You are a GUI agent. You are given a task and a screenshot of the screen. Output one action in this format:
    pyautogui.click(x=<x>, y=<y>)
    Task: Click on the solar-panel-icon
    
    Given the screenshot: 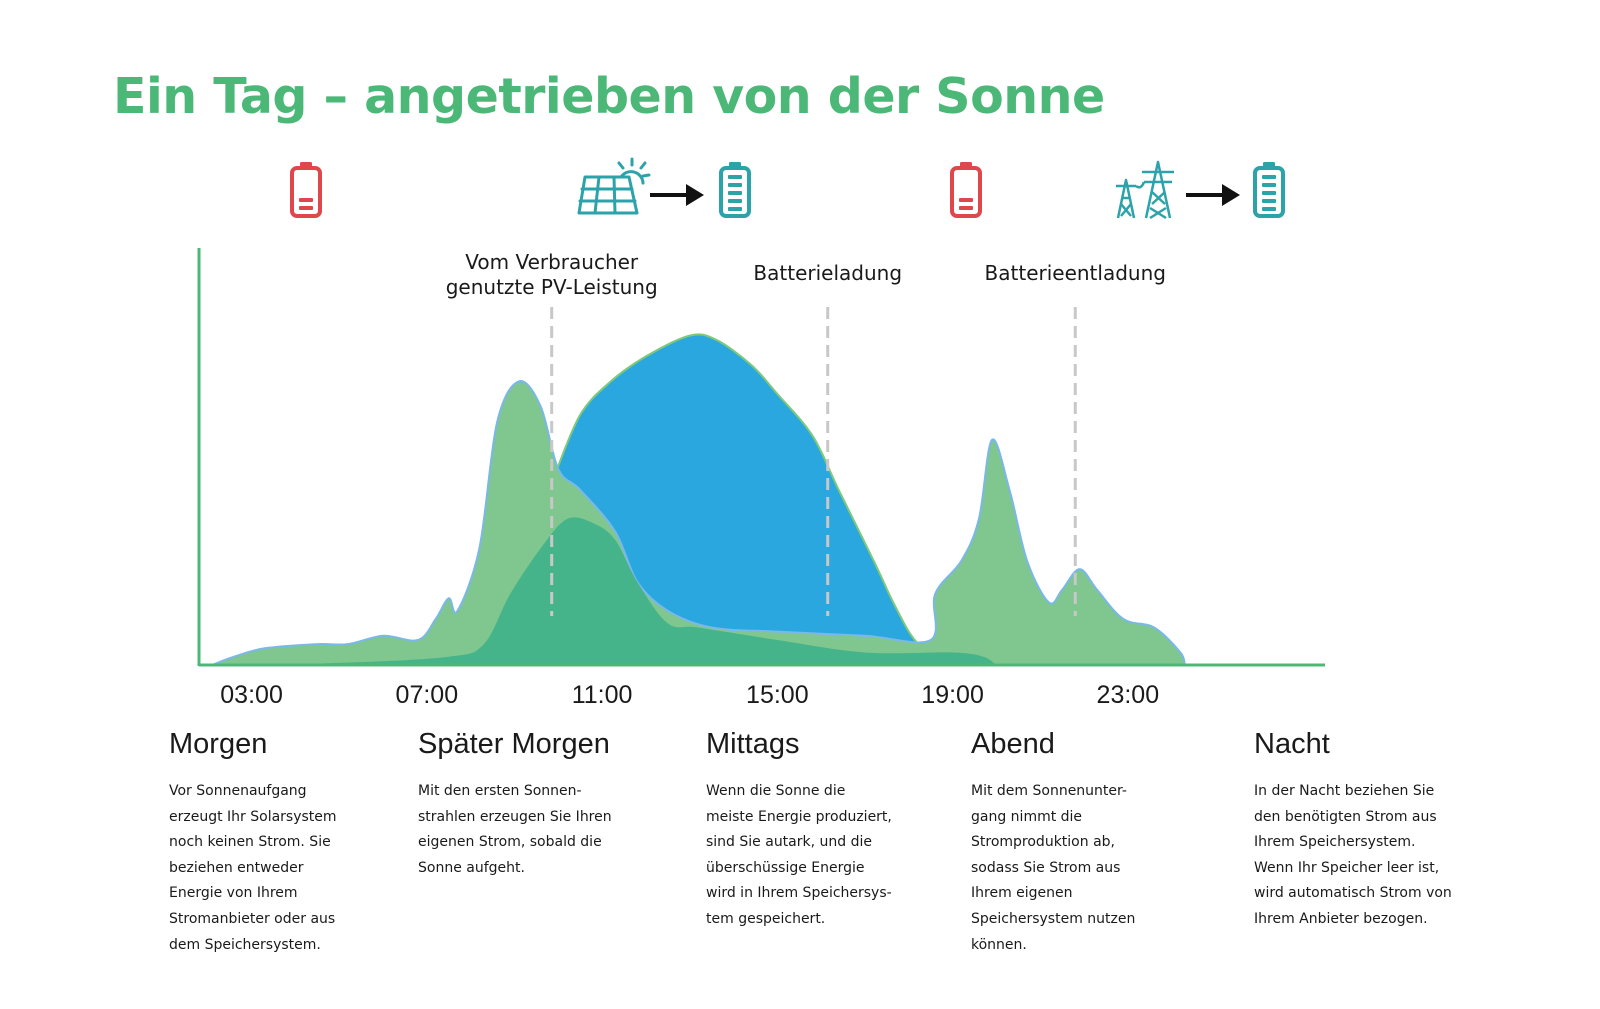 What is the action you would take?
    pyautogui.click(x=614, y=186)
    